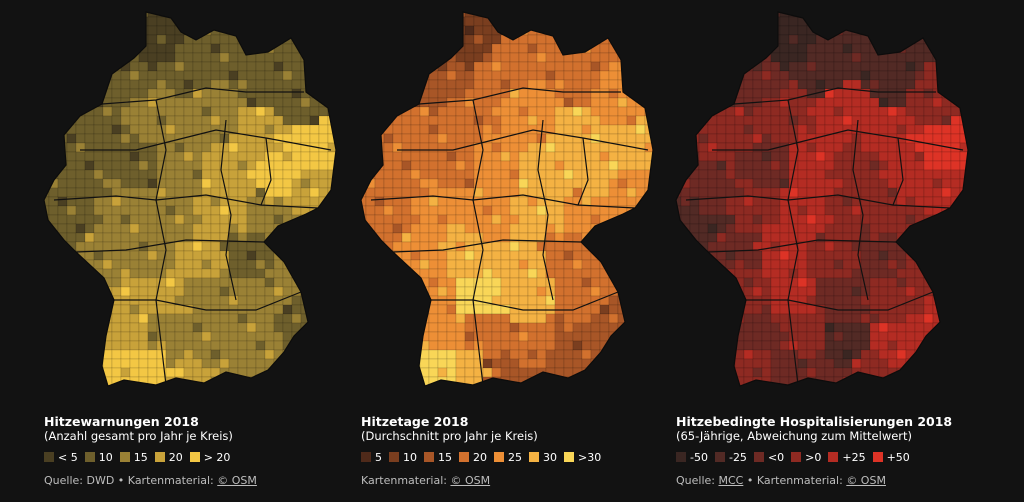 This screenshot has height=502, width=1024. I want to click on mcc-link: MCC, so click(731, 480).